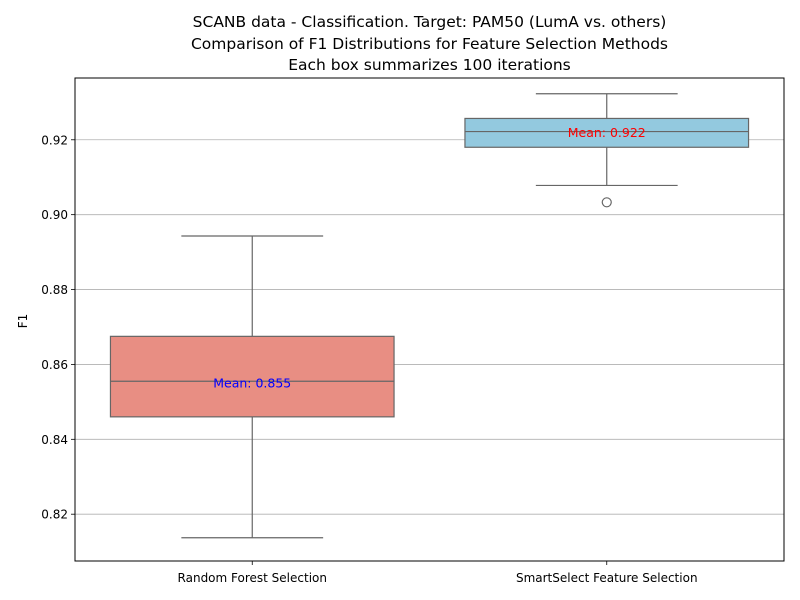  I want to click on y-tick-label: 0.92, so click(54, 140).